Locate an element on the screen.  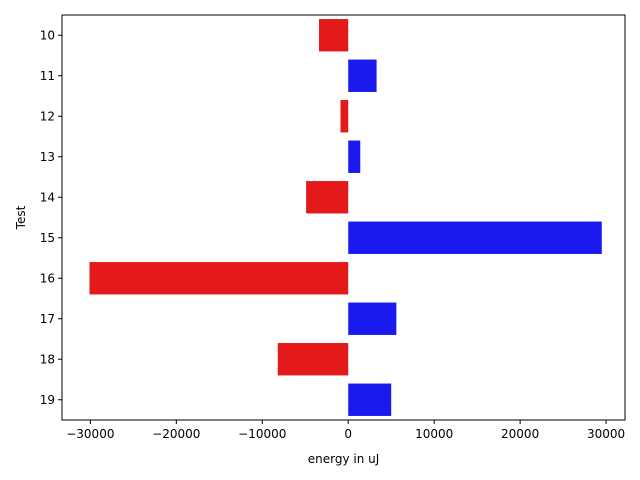
x-tick-label: −20000 is located at coordinates (176, 434).